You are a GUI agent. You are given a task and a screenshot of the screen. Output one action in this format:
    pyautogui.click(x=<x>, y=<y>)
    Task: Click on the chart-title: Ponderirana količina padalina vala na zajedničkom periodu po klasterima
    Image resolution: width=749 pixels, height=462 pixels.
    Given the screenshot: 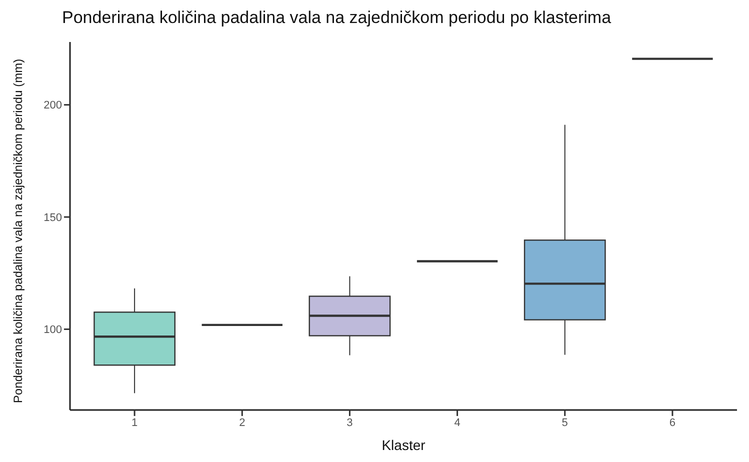 What is the action you would take?
    pyautogui.click(x=336, y=18)
    